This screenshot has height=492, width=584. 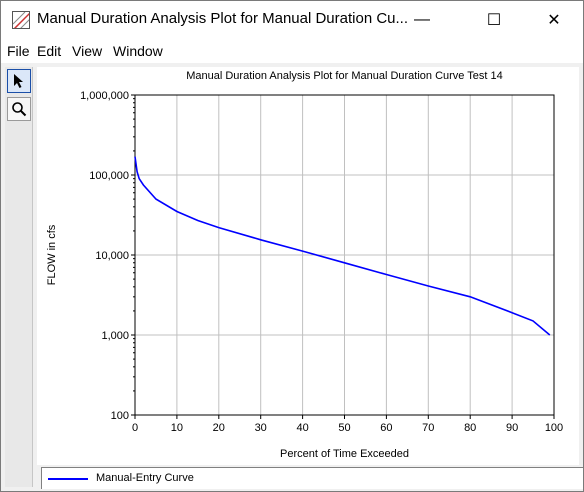 I want to click on x-tick-label: 70, so click(x=428, y=428).